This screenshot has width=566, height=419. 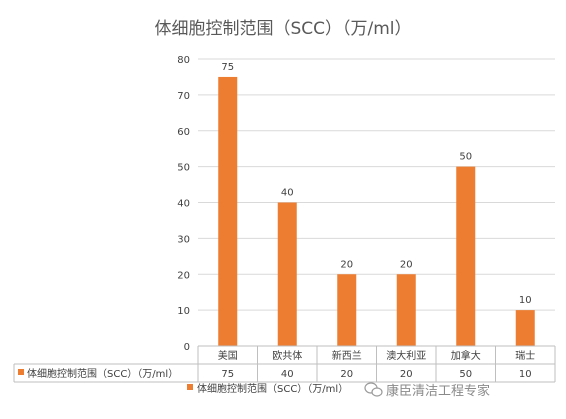 I want to click on category-label: 新西兰, so click(x=347, y=355).